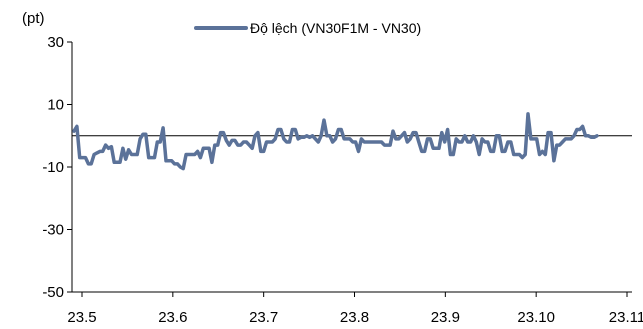 The image size is (643, 329). What do you see at coordinates (536, 317) in the screenshot?
I see `x-tick-label: 23.10` at bounding box center [536, 317].